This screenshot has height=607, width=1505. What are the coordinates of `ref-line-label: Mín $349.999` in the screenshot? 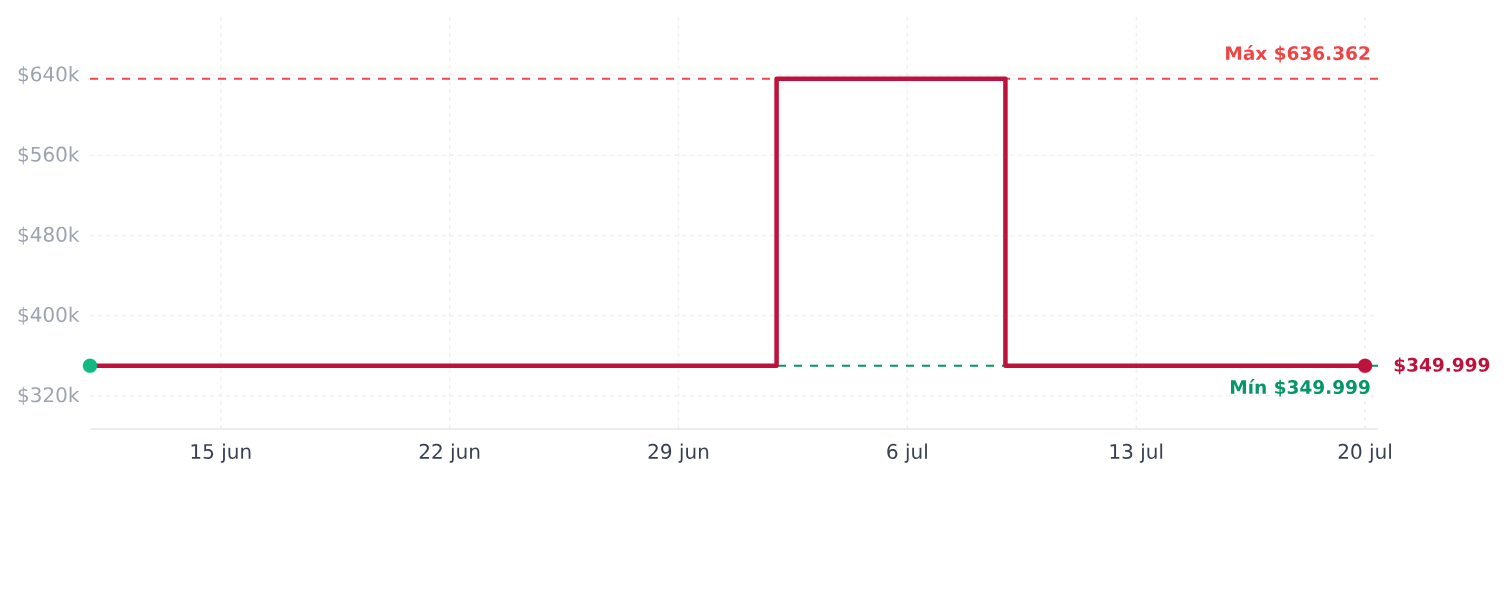 It's located at (1300, 388).